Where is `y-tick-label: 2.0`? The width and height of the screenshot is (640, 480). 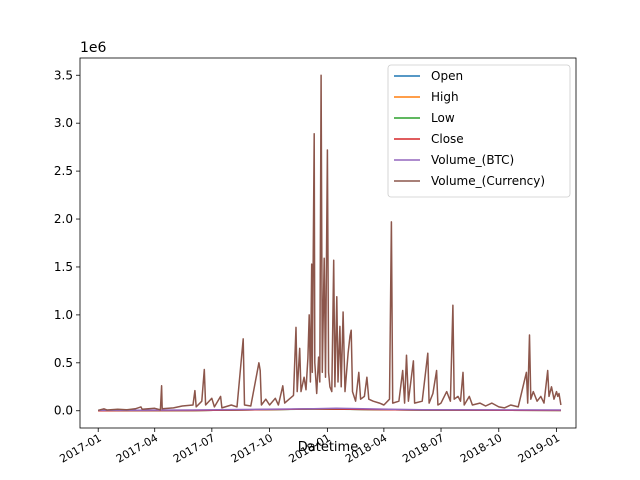 y-tick-label: 2.0 is located at coordinates (63, 219).